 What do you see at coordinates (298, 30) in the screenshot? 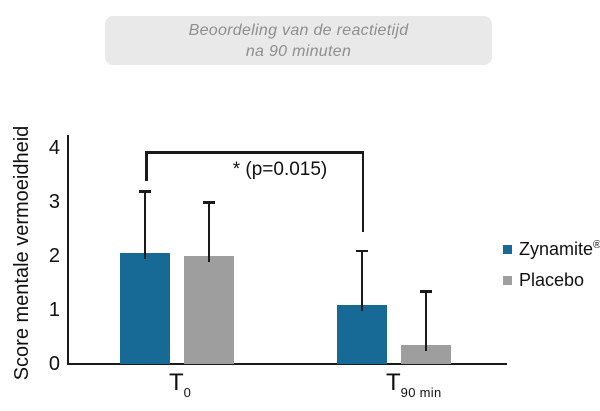
I see `chart-title-line1: Beoordeling van de reactietijd` at bounding box center [298, 30].